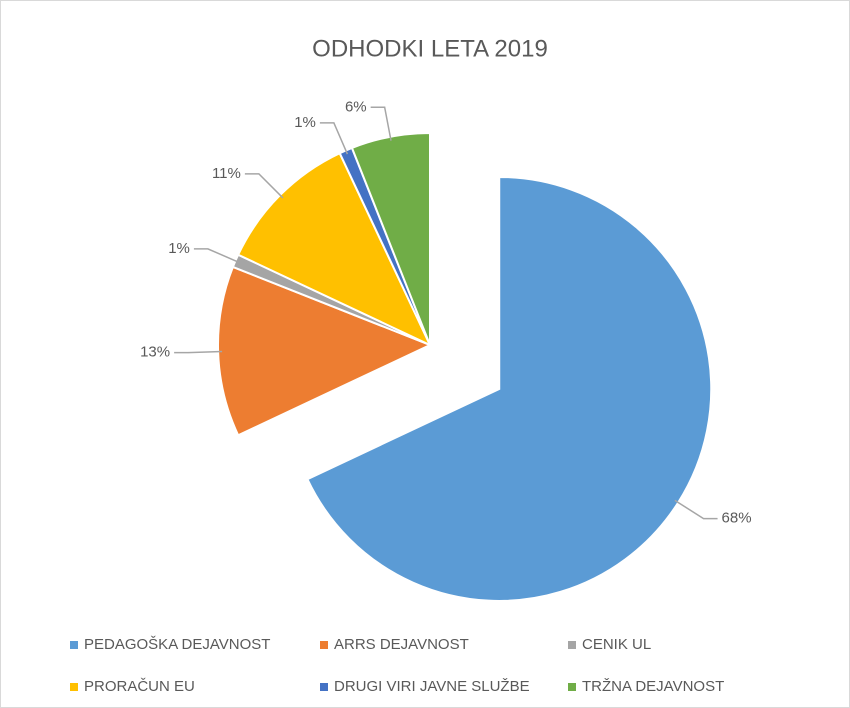 The width and height of the screenshot is (850, 708). I want to click on data-label: 6%, so click(356, 106).